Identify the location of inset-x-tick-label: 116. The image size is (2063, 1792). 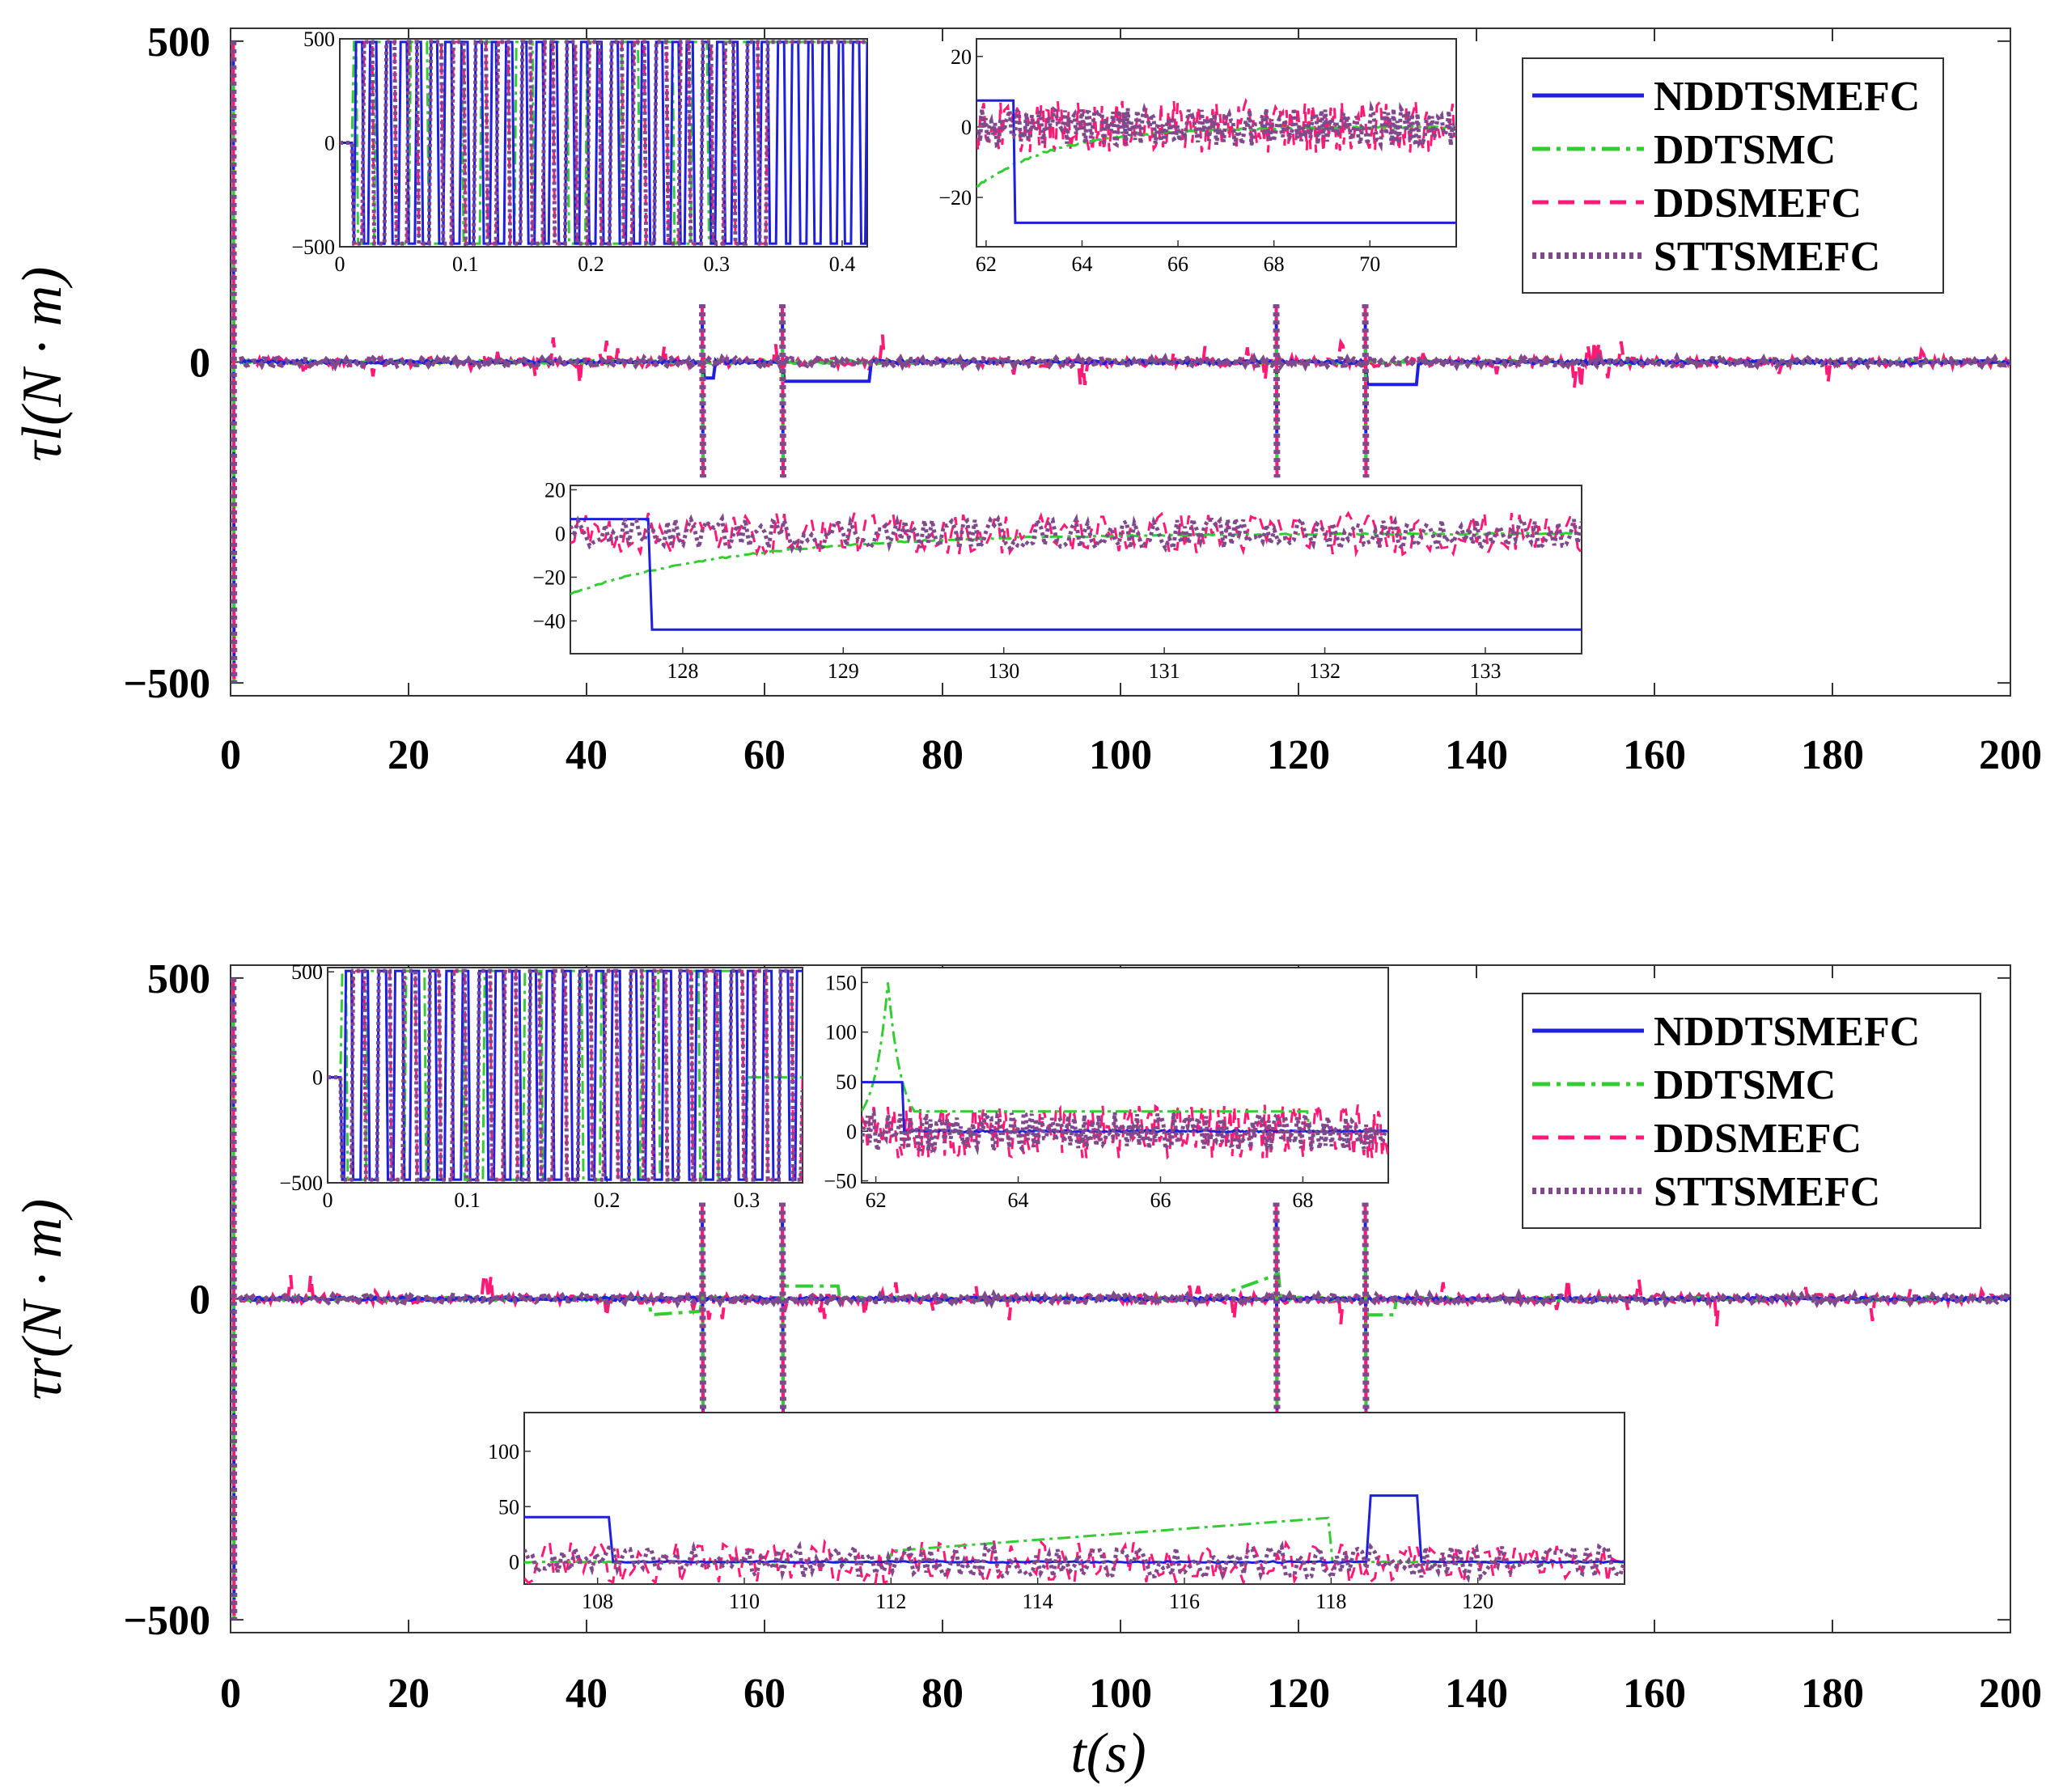
(1184, 1601).